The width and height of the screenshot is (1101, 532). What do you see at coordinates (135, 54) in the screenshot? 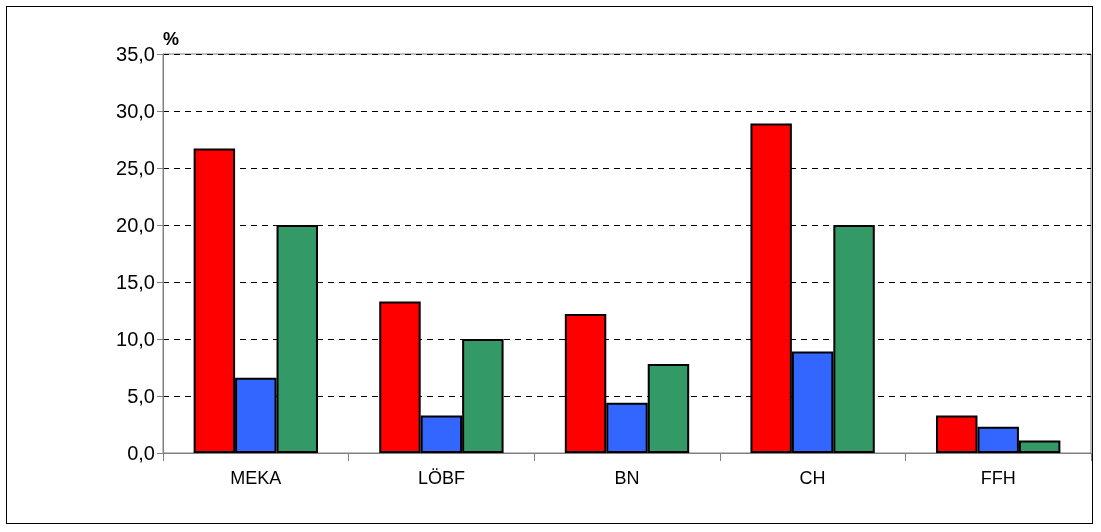
I see `y-tick-label: 35,0` at bounding box center [135, 54].